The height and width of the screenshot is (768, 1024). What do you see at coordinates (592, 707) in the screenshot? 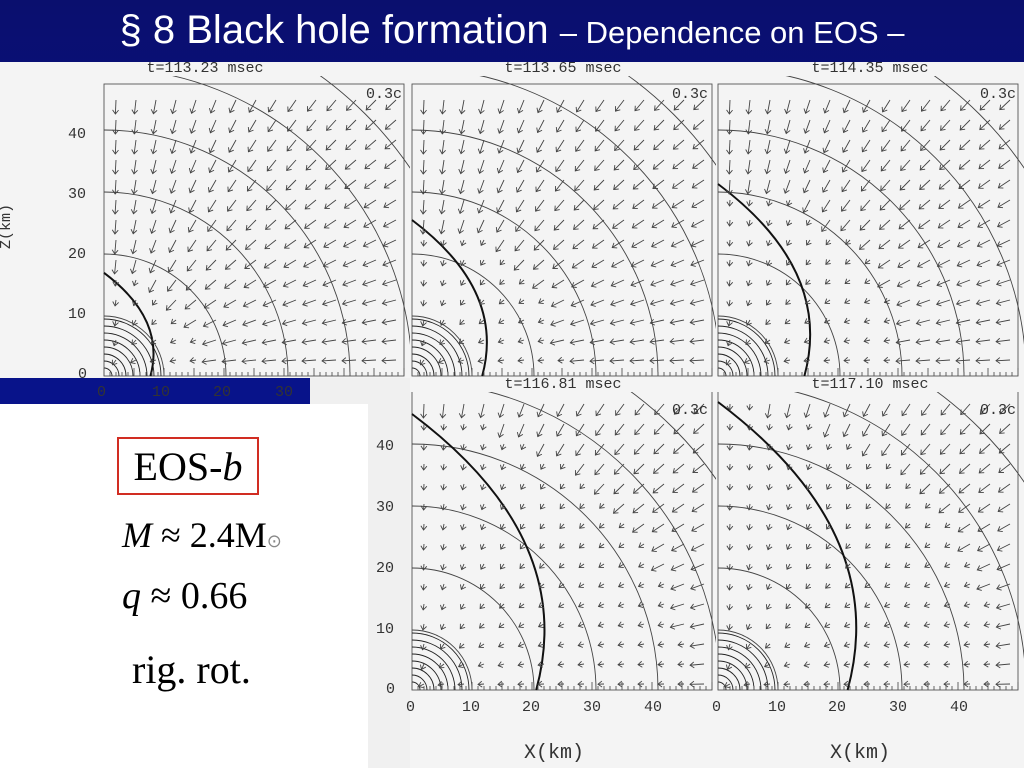
I see `bottom-xtick-30: 30` at bounding box center [592, 707].